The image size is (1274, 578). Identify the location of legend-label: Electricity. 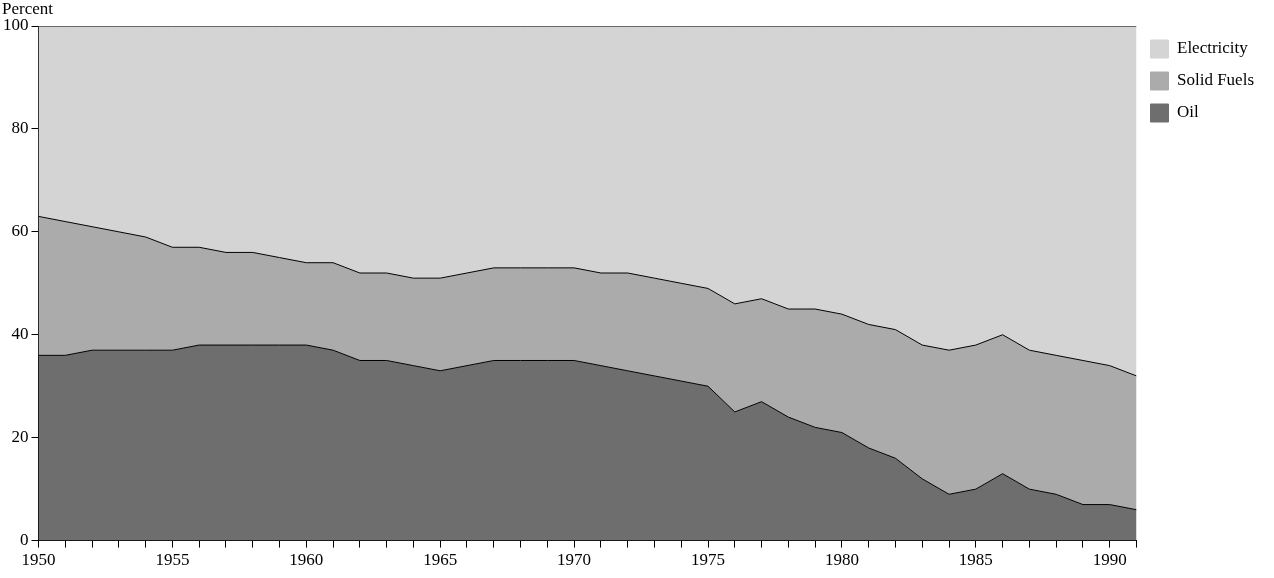
(1213, 48).